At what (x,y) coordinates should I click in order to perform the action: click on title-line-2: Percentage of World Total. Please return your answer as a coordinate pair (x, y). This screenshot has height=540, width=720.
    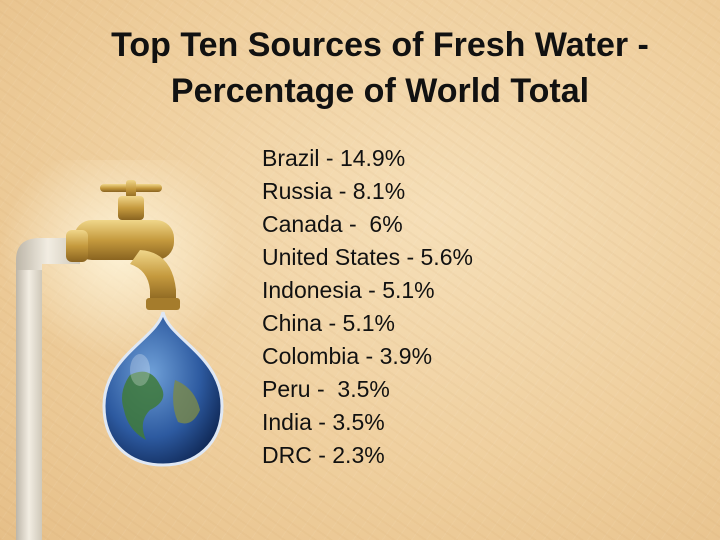
    Looking at the image, I should click on (380, 91).